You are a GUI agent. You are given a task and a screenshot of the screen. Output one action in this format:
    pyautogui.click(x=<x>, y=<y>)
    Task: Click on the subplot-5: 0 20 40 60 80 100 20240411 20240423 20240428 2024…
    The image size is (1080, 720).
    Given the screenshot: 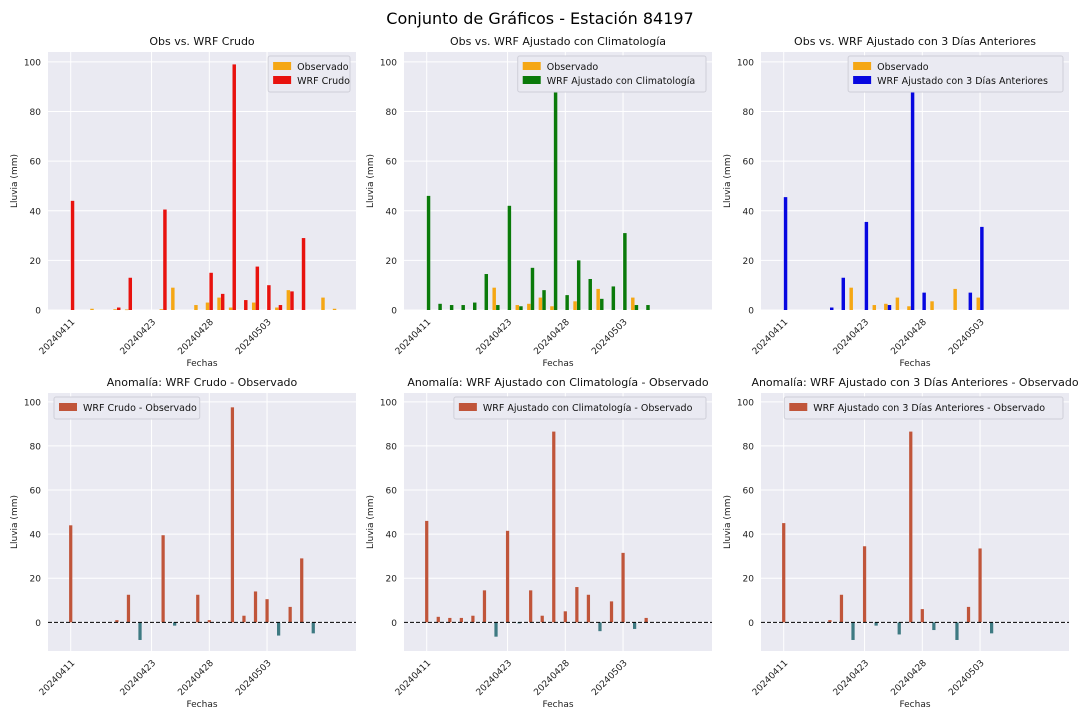 What is the action you would take?
    pyautogui.click(x=539, y=543)
    